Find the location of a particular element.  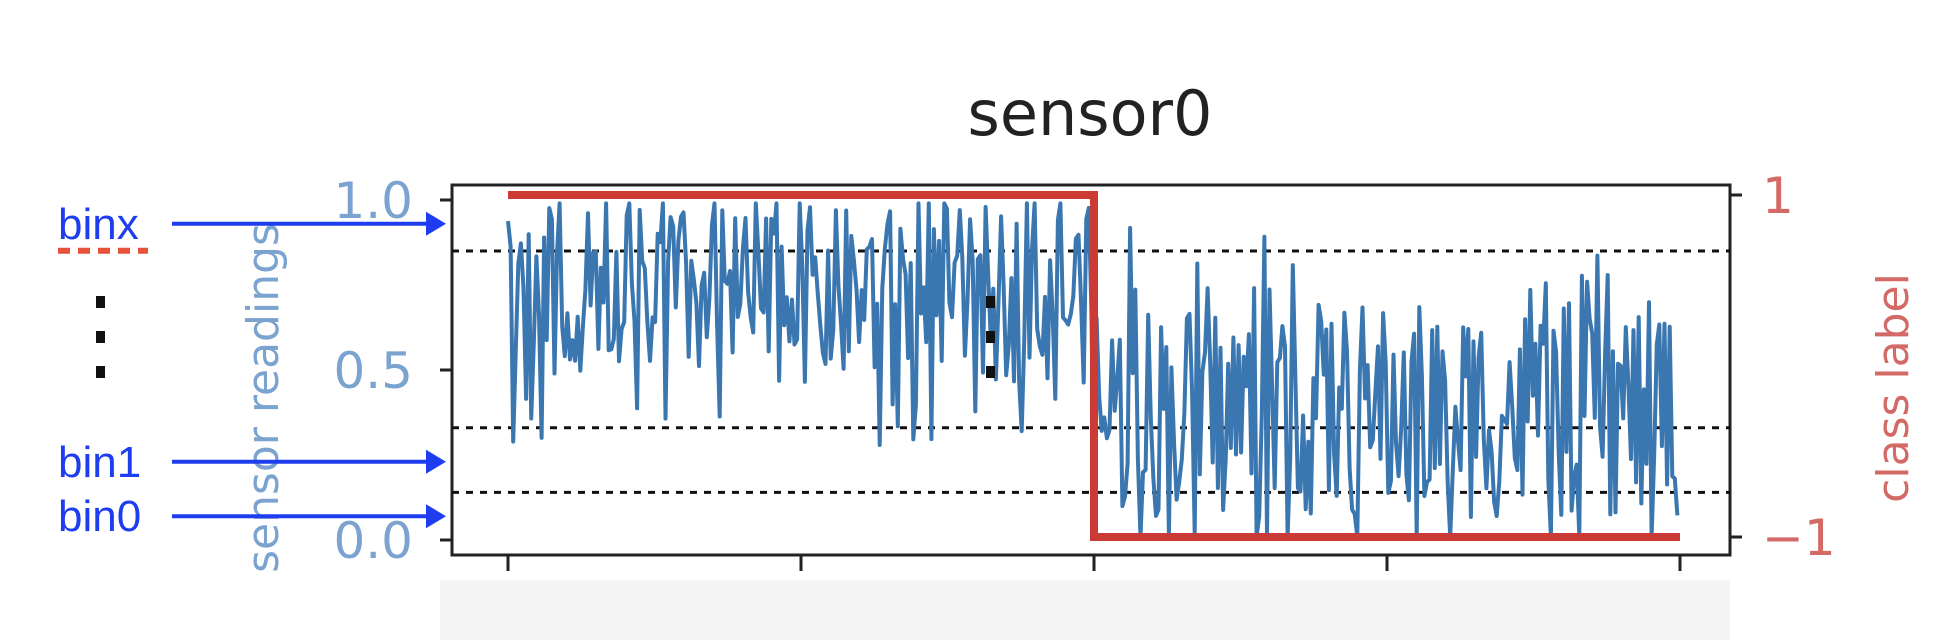

bin-label: bin0 is located at coordinates (99, 516).